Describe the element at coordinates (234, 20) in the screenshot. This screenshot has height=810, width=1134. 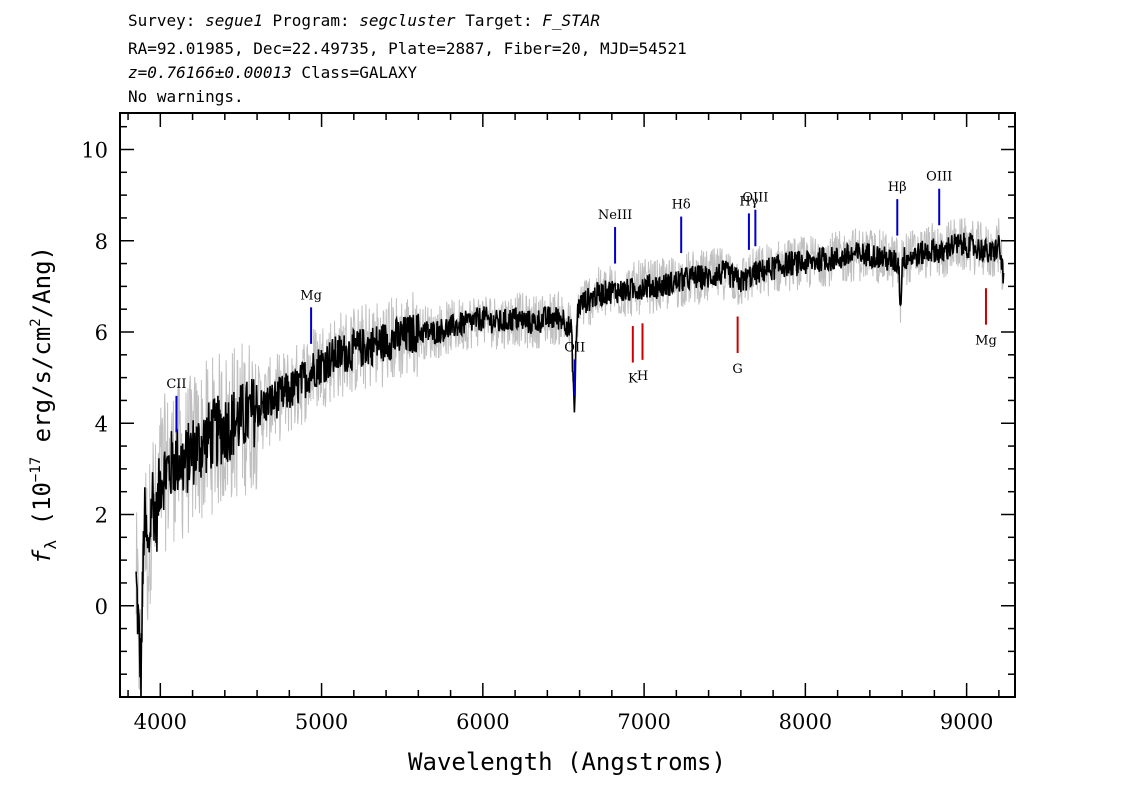
I see `survey-value: segue1` at that location.